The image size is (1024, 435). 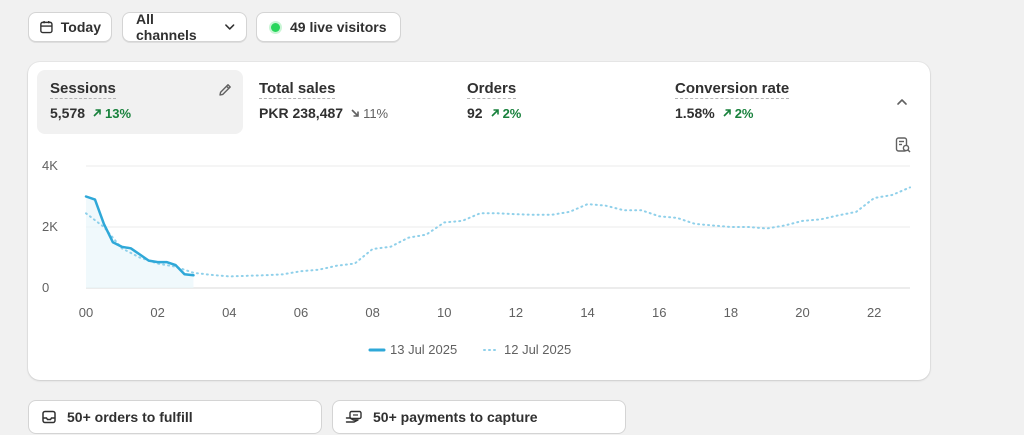 I want to click on calendar-icon, so click(x=46, y=27).